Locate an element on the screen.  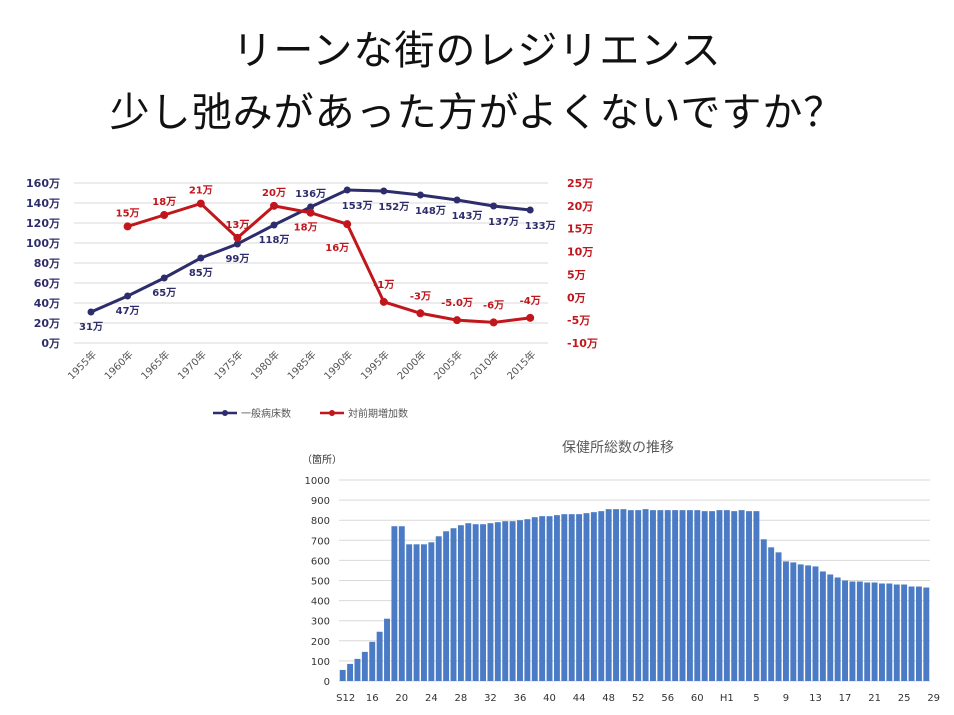
data-label: -5.0万 is located at coordinates (457, 303).